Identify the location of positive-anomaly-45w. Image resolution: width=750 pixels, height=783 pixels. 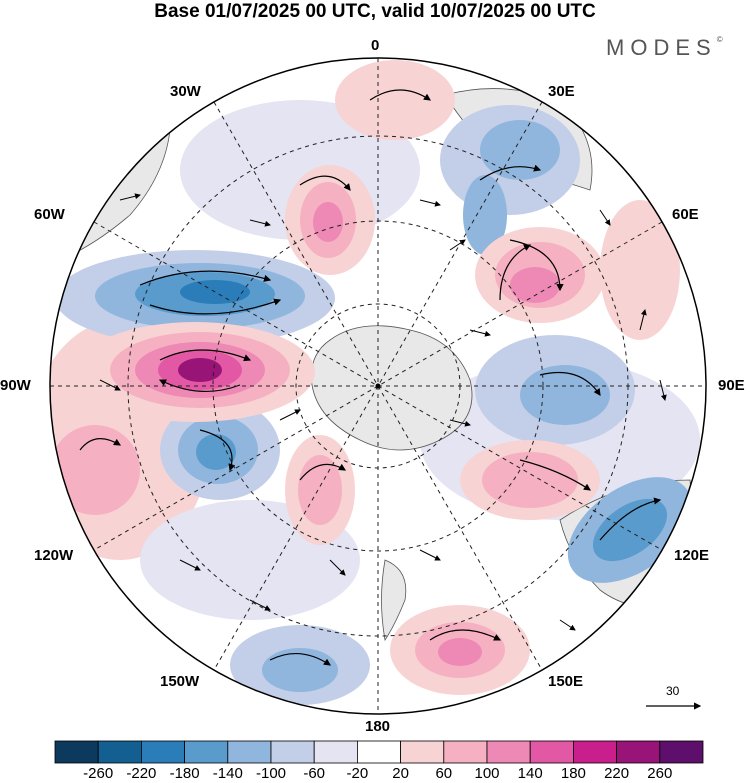
(330, 220).